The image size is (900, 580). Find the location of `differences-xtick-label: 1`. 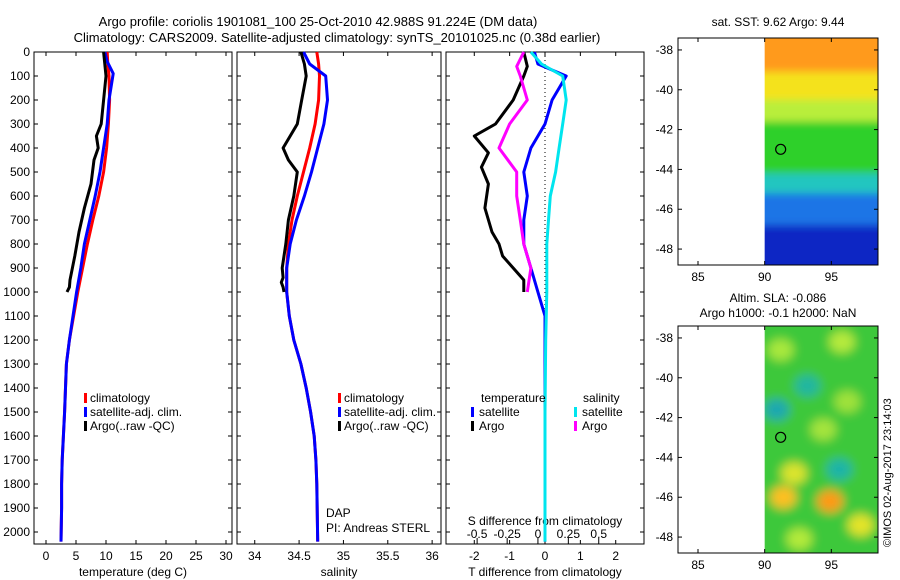

differences-xtick-label: 1 is located at coordinates (580, 556).